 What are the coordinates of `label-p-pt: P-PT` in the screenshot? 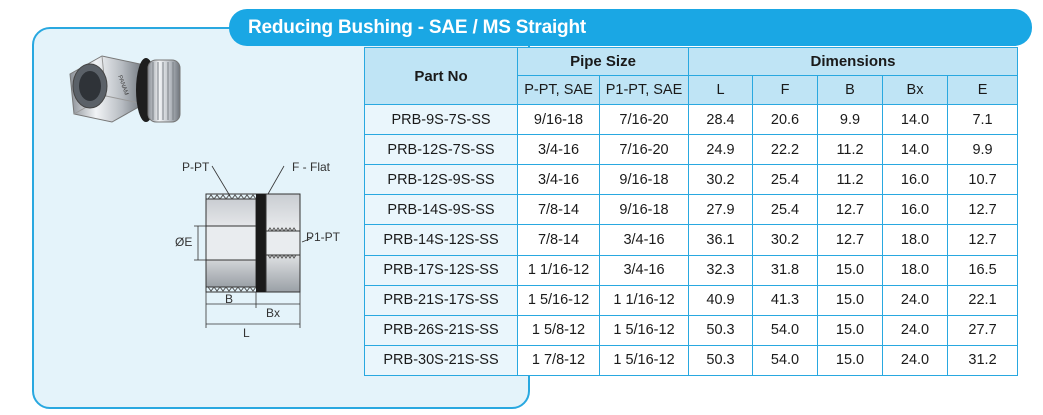 It's located at (196, 167).